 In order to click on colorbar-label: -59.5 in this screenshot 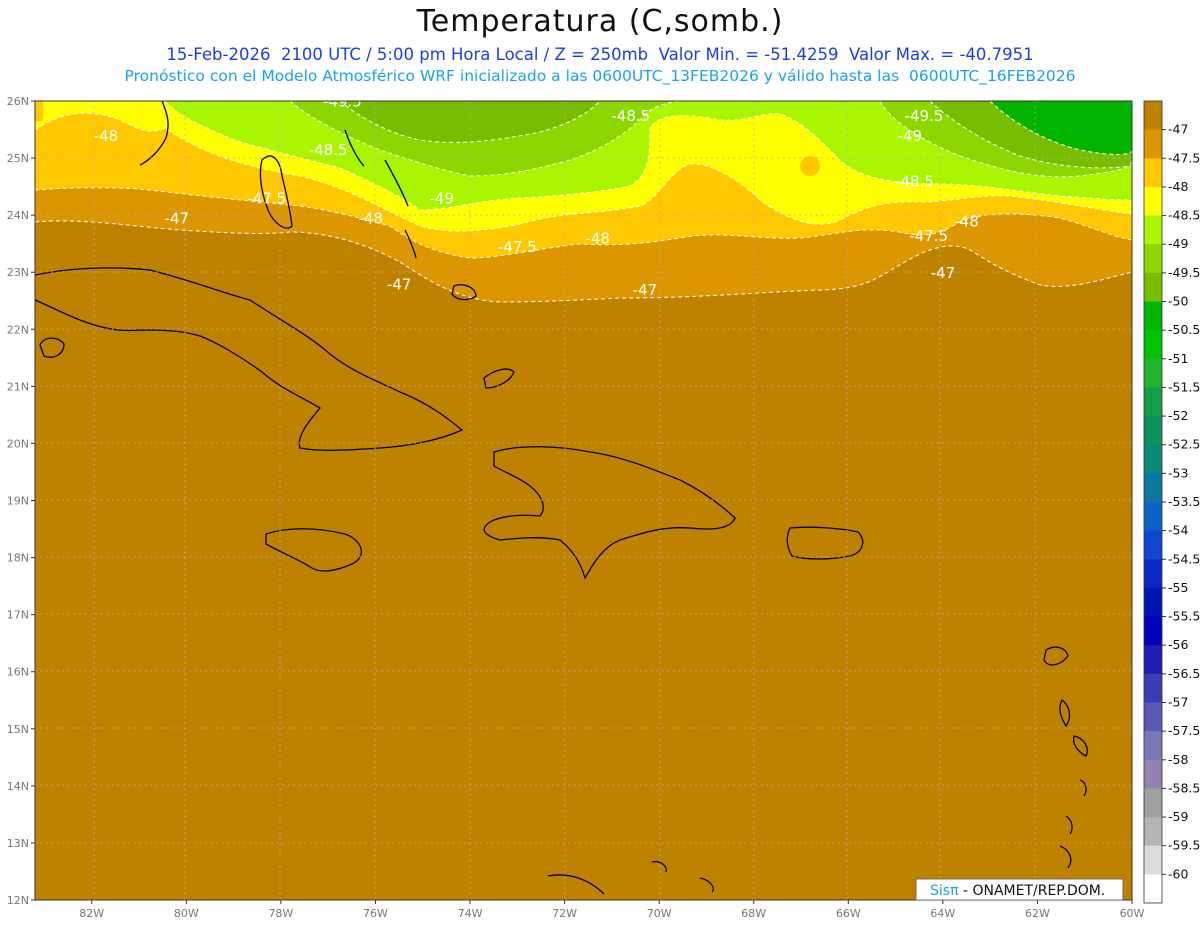, I will do `click(1184, 845)`.